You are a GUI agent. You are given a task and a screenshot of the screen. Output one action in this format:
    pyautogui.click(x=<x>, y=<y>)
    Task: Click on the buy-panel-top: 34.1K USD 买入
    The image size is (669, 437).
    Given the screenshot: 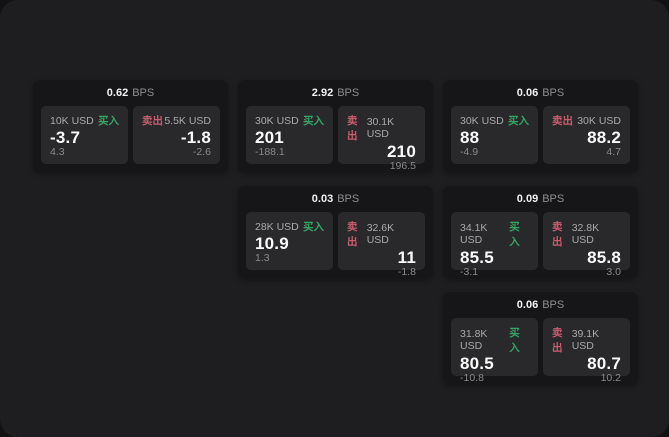 What is the action you would take?
    pyautogui.click(x=494, y=234)
    